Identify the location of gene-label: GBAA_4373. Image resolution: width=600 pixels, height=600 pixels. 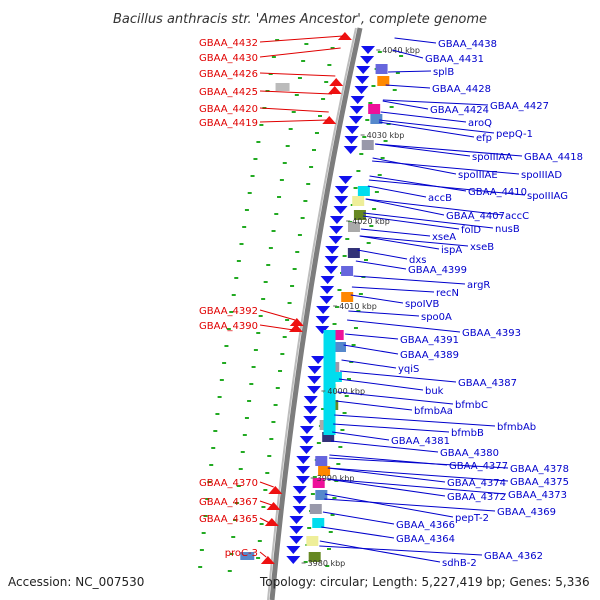
(537, 495).